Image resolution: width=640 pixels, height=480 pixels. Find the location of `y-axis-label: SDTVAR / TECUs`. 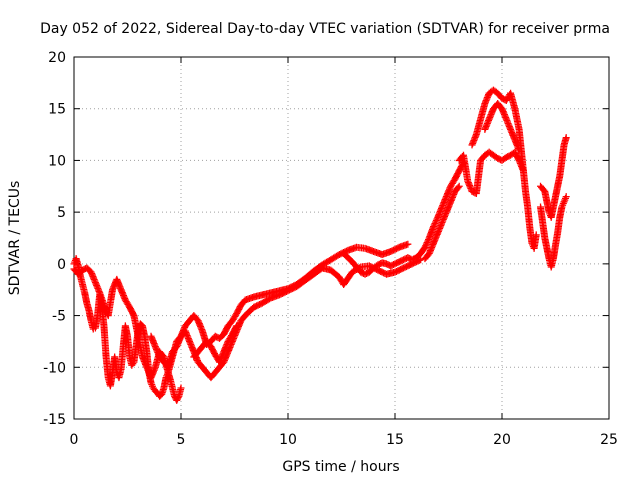

y-axis-label: SDTVAR / TECUs is located at coordinates (15, 238).